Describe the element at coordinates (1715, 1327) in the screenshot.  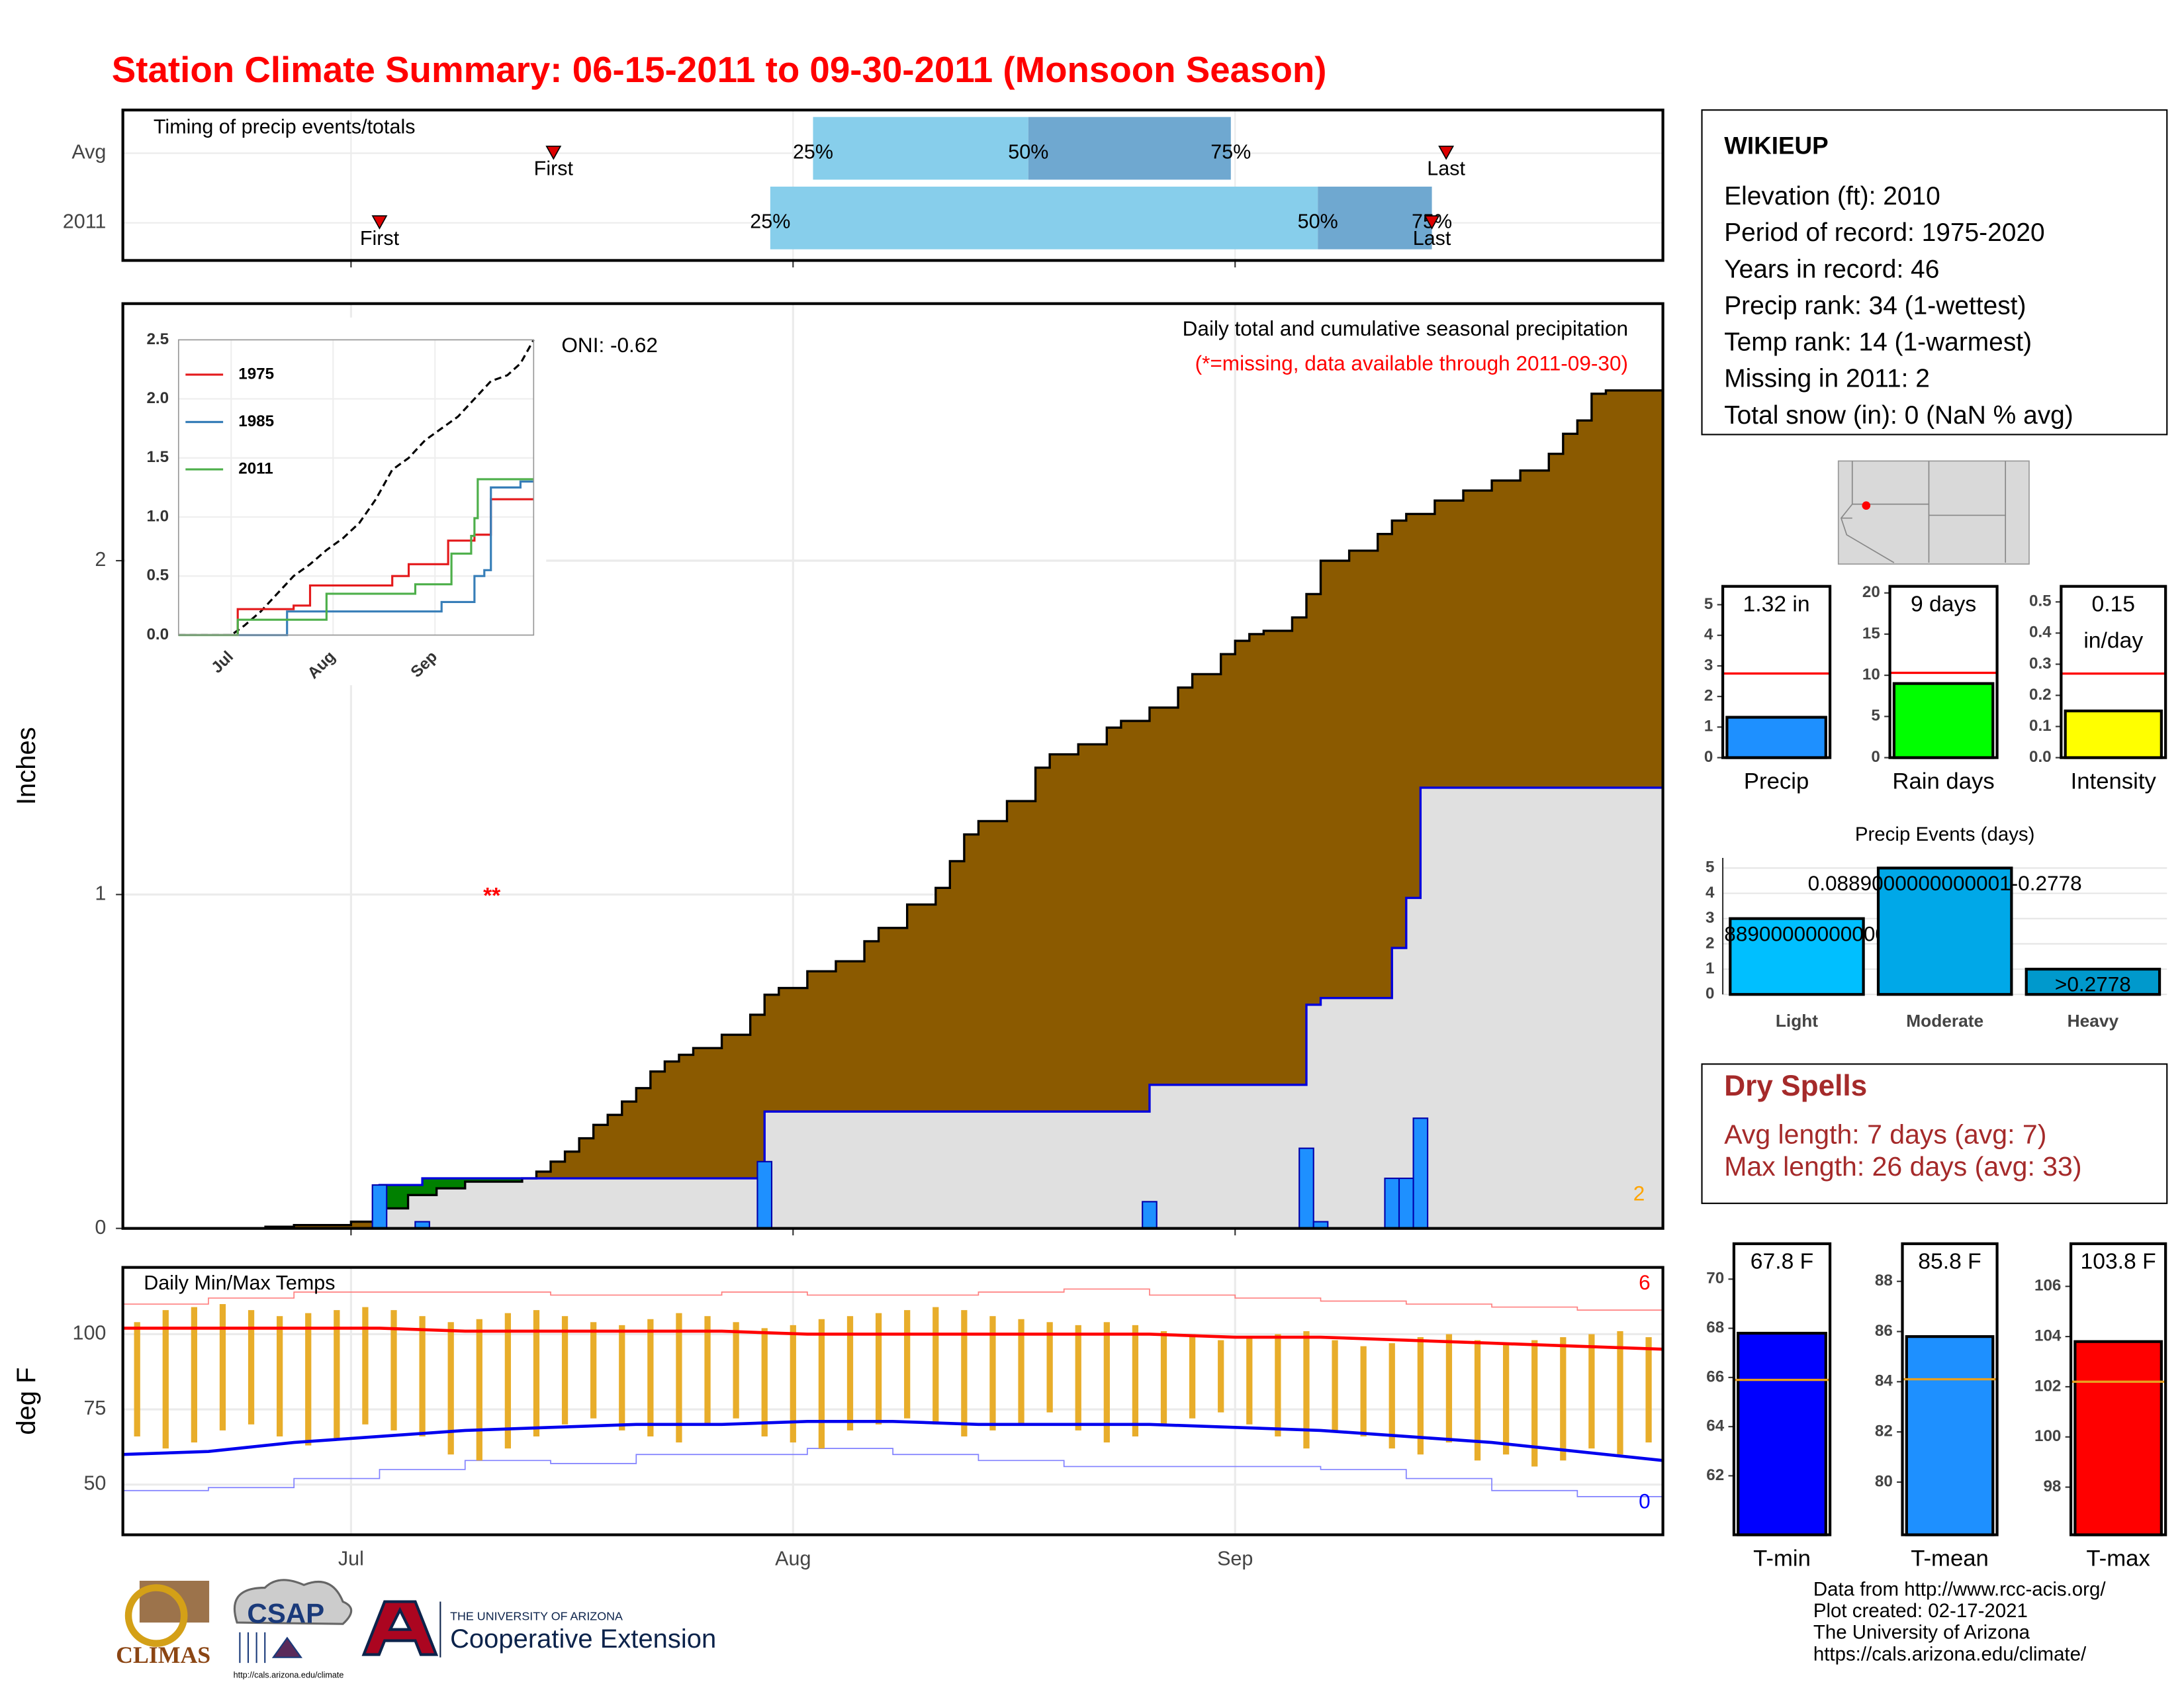
I see `y-tick-label: 68` at that location.